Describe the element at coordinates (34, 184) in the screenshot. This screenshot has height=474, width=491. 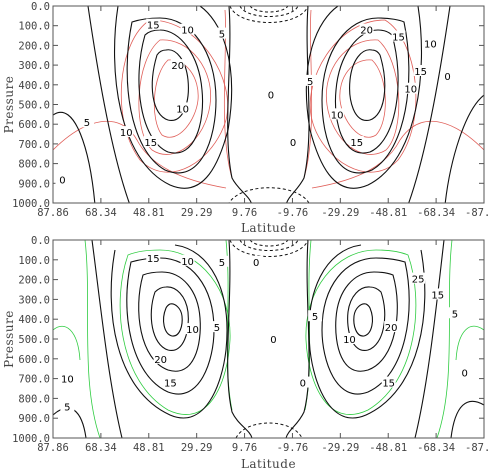
I see `y-tick-label: 900.0` at that location.